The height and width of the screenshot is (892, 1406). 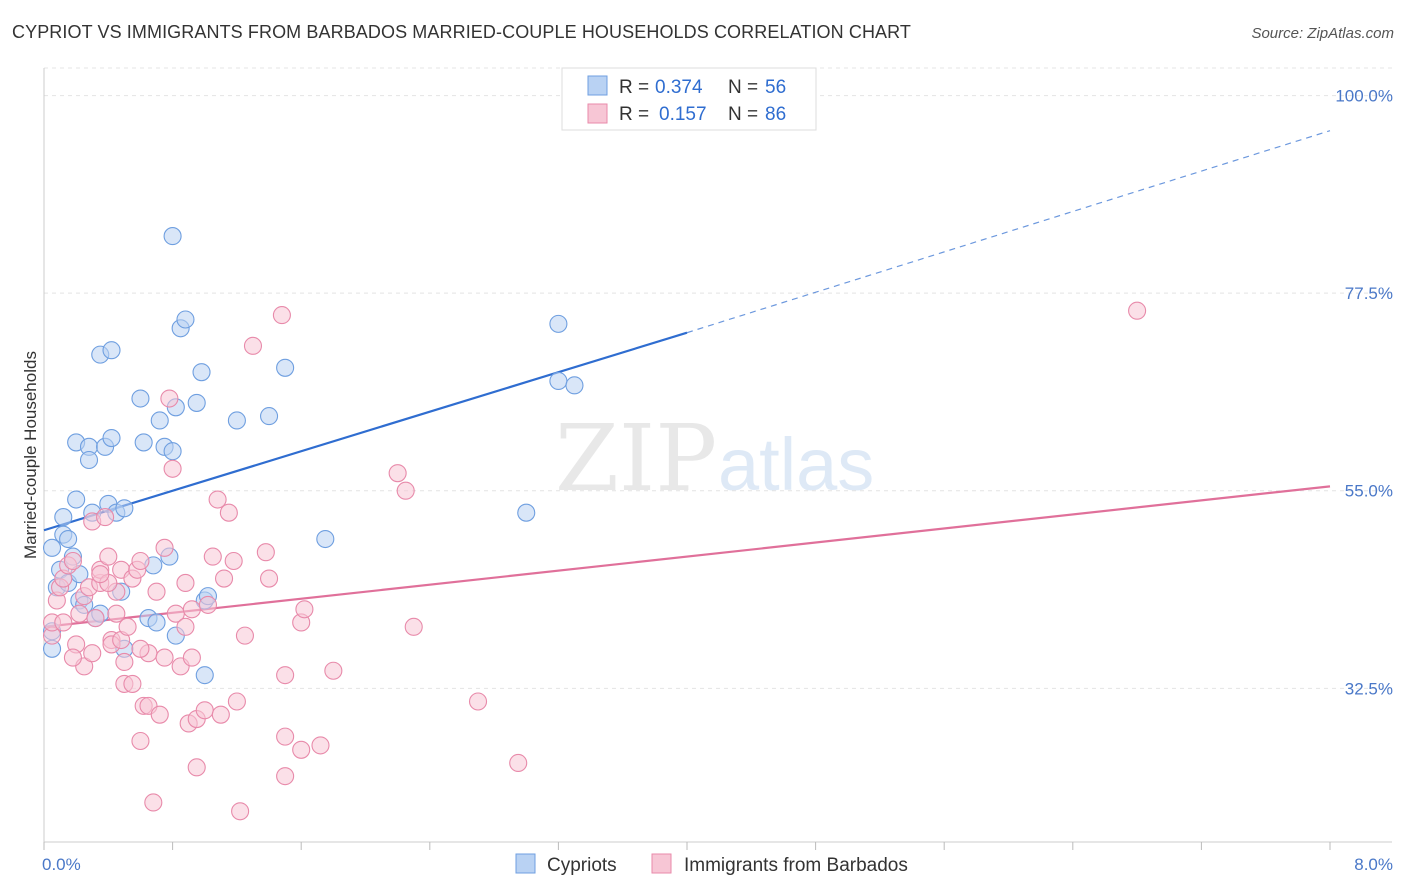 What do you see at coordinates (525, 863) in the screenshot?
I see `series-legend-swatch-cypriots` at bounding box center [525, 863].